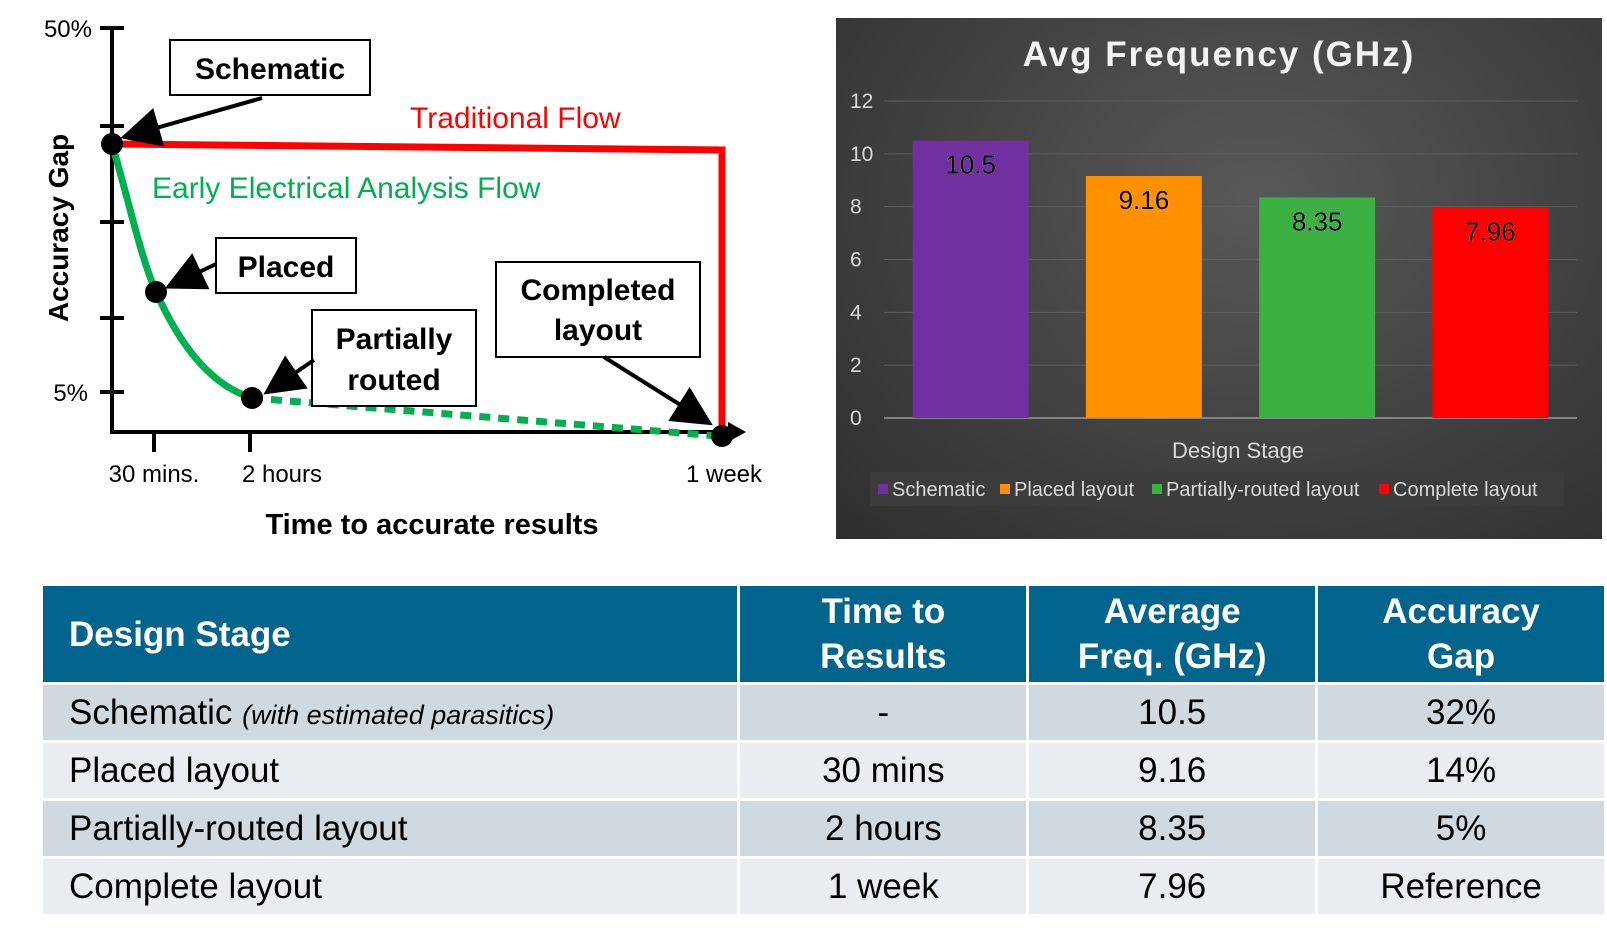 The height and width of the screenshot is (942, 1607). What do you see at coordinates (390, 886) in the screenshot?
I see `cell-stage: Complete layout` at bounding box center [390, 886].